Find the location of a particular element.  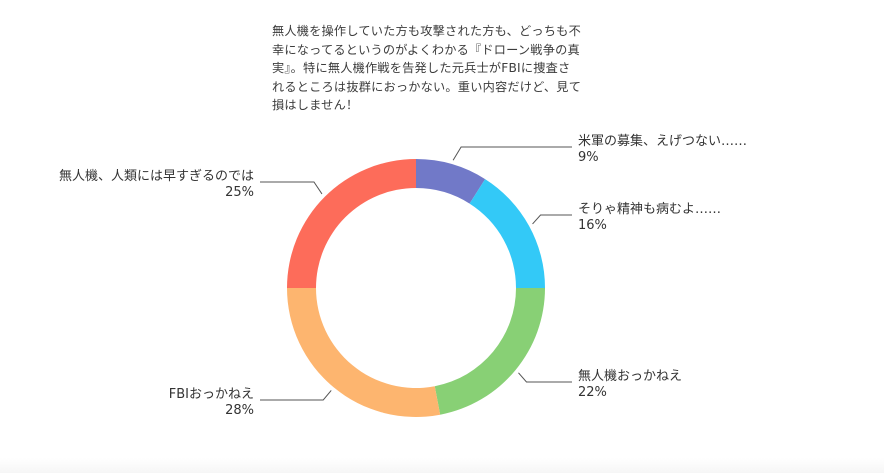

slice-value-label: 28% is located at coordinates (239, 410).